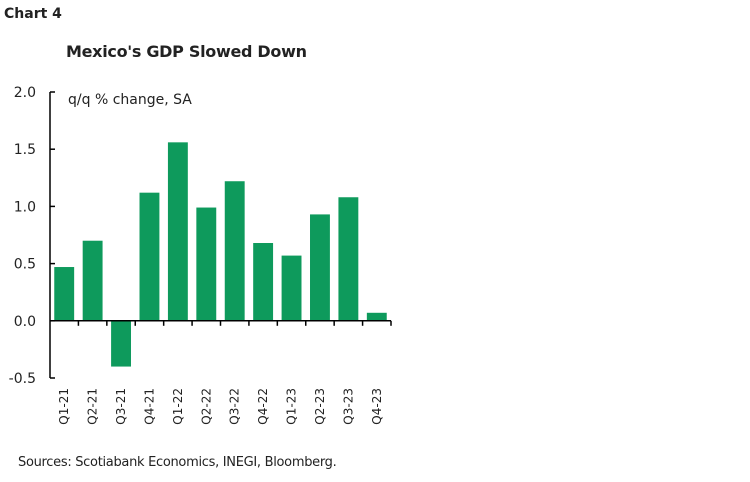 The image size is (750, 482). I want to click on x-tick-label: Q3-22, so click(235, 406).